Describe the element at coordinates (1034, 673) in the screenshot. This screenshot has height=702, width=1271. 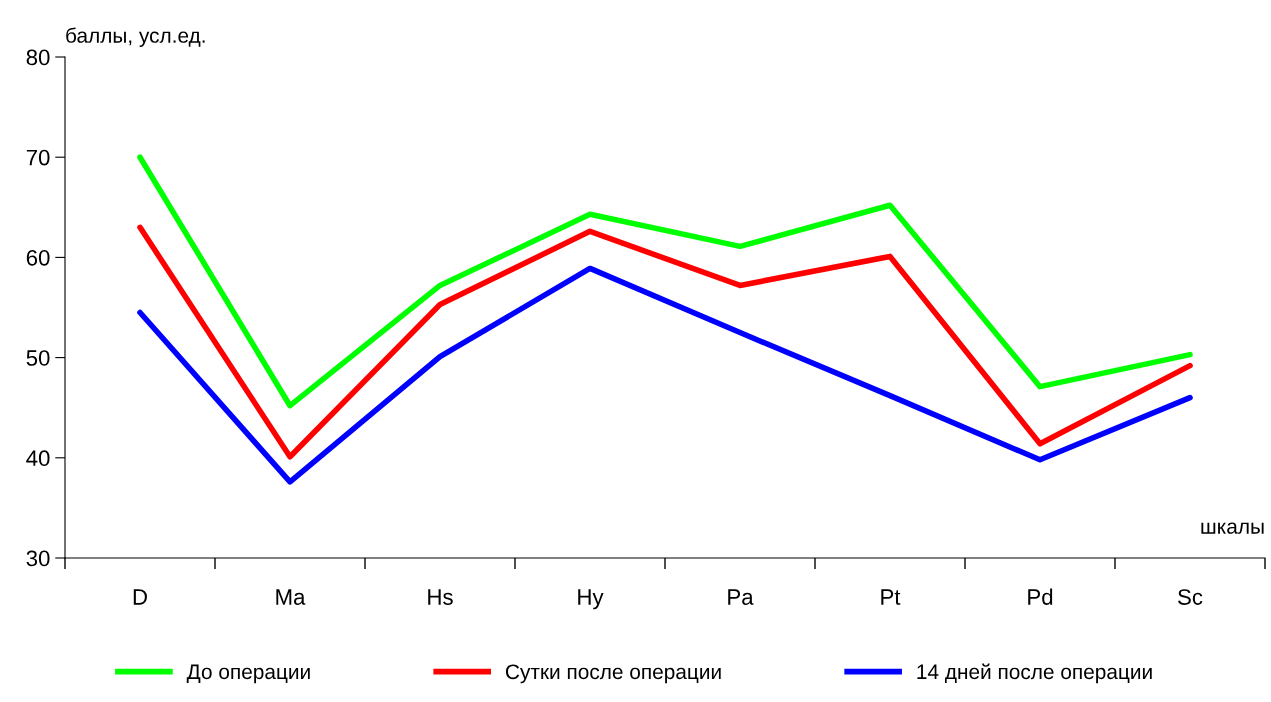
I see `legend-label: 14 дней после операции` at that location.